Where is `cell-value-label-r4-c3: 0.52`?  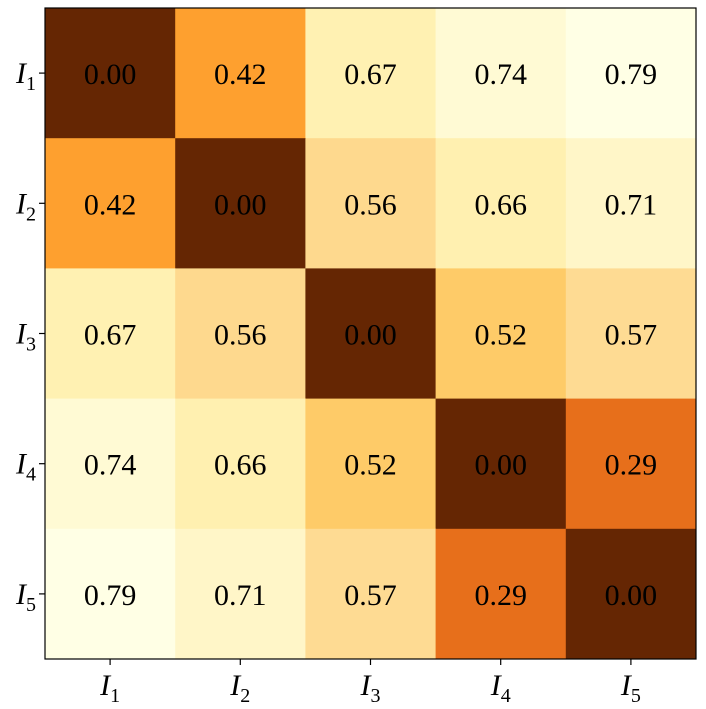 cell-value-label-r4-c3: 0.52 is located at coordinates (370, 465).